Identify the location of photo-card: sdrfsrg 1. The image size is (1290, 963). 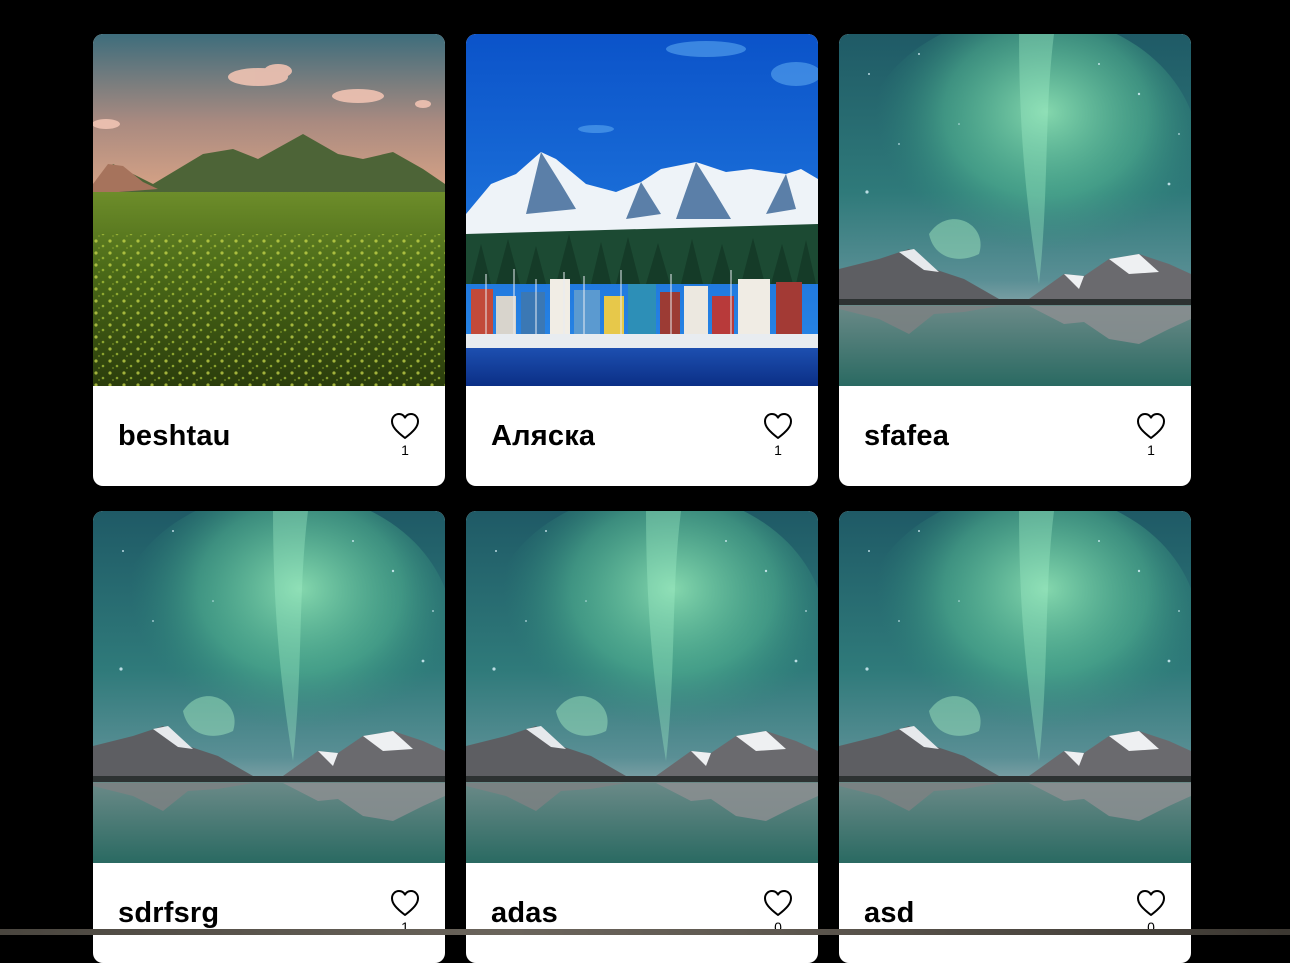
(269, 737).